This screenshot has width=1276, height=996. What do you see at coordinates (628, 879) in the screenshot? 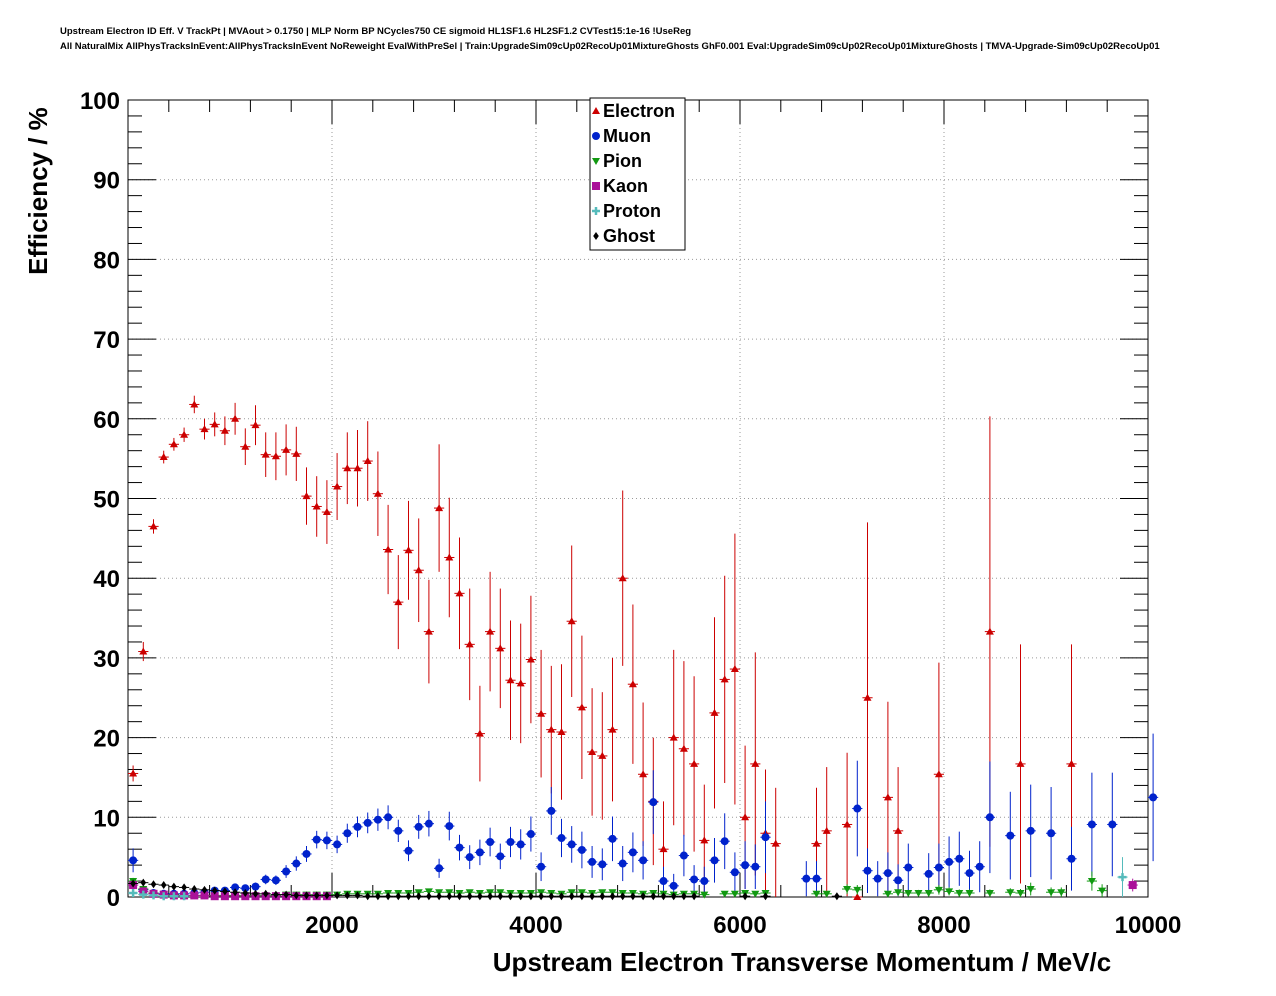
I see `series-proton` at bounding box center [628, 879].